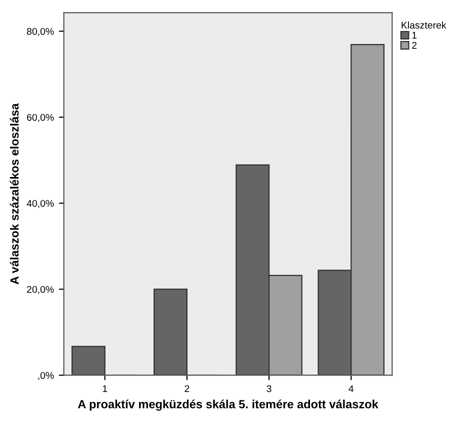  I want to click on y-tick-label: 60,0%, so click(40, 118).